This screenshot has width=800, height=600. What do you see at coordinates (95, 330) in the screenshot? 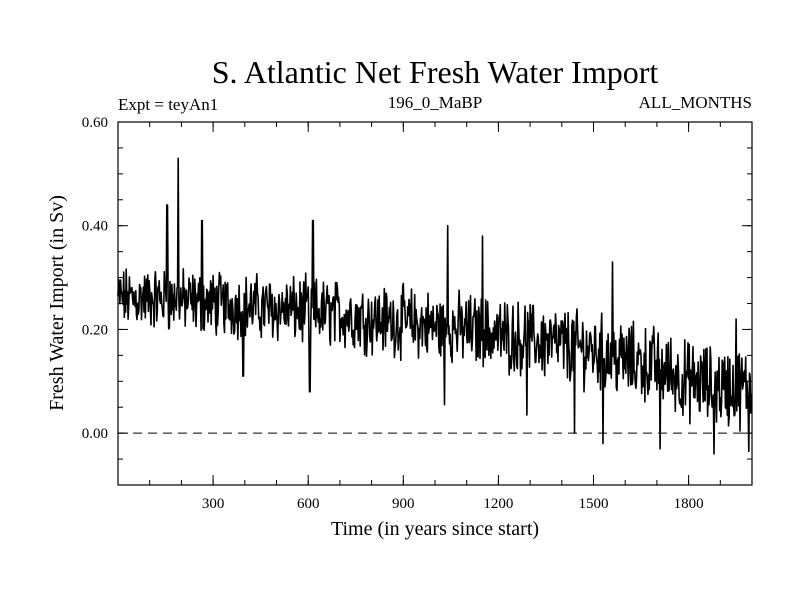
I see `y-tick-label: 0.20` at bounding box center [95, 330].